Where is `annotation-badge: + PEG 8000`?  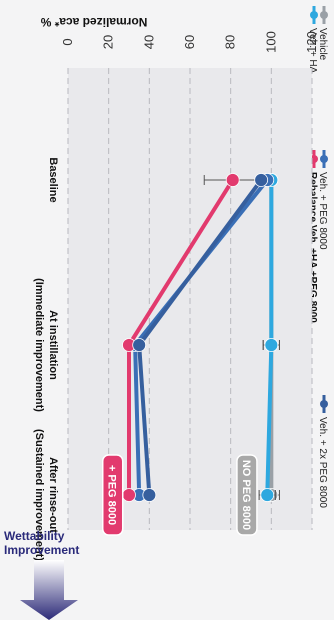 annotation-badge: + PEG 8000 is located at coordinates (112, 495).